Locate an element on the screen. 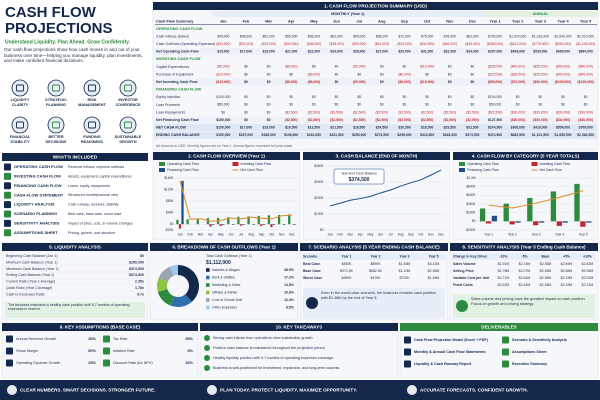  cell: Worst Case is located at coordinates (312, 278).